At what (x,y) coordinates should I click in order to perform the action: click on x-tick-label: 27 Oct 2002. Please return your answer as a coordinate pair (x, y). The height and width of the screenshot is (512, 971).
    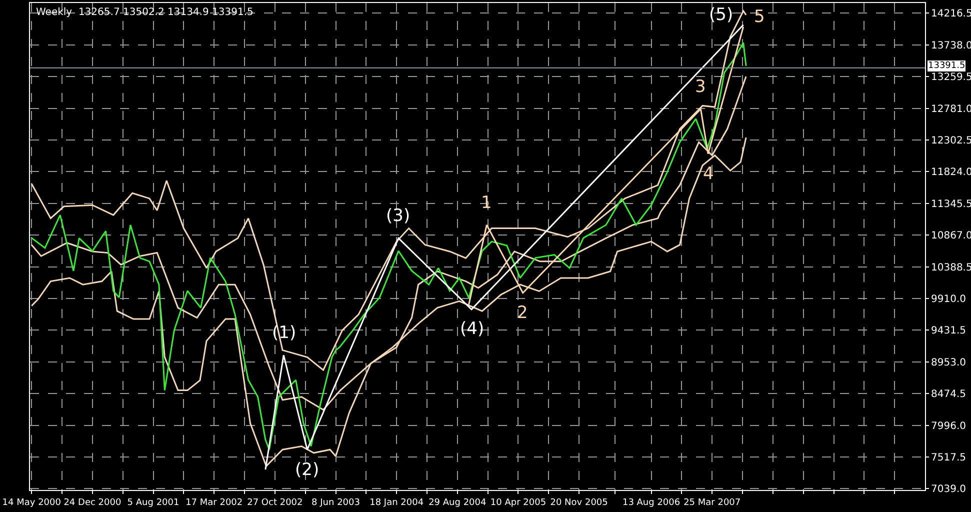
    Looking at the image, I should click on (275, 503).